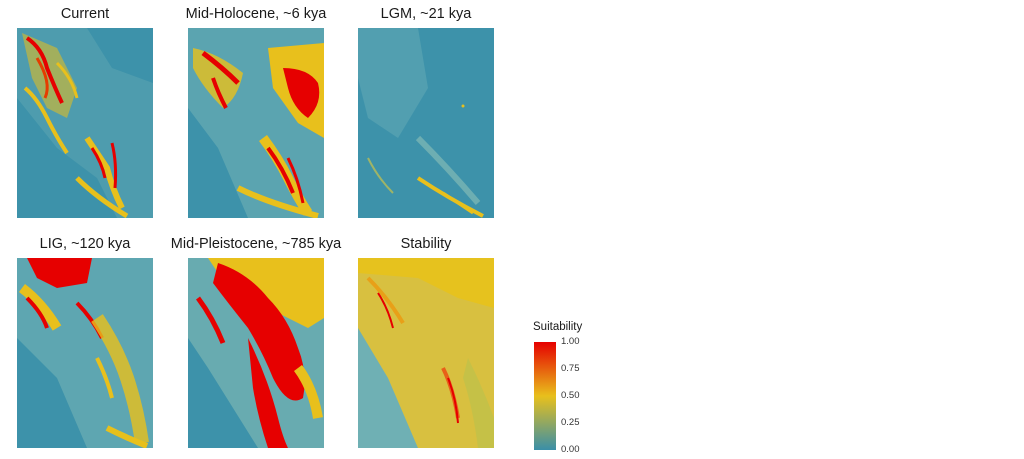  What do you see at coordinates (85, 244) in the screenshot?
I see `panel-title: LIG, ~120 kya` at bounding box center [85, 244].